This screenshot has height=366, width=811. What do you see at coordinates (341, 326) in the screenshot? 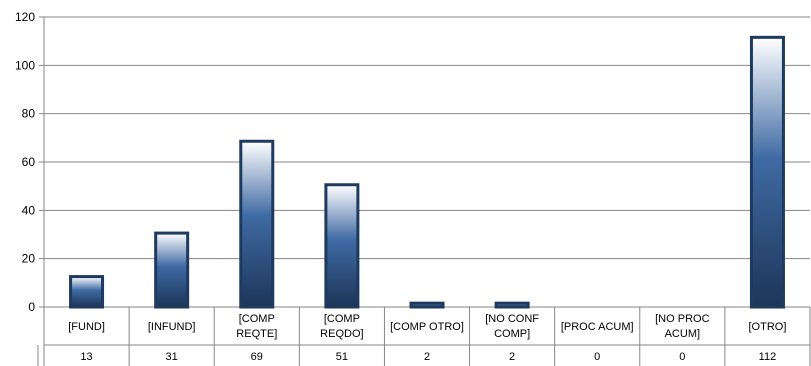
I see `x-tick-label: [COMP REQDO]` at bounding box center [341, 326].